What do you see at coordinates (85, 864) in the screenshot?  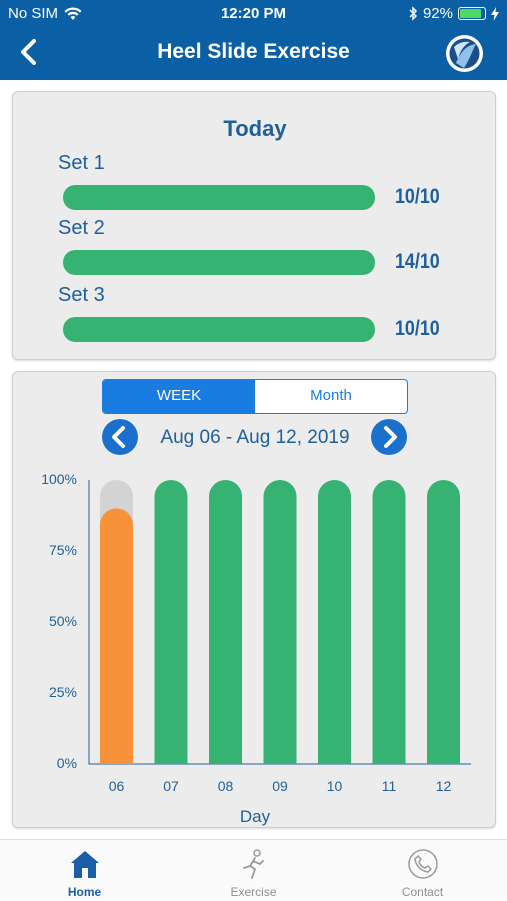 I see `home-icon` at bounding box center [85, 864].